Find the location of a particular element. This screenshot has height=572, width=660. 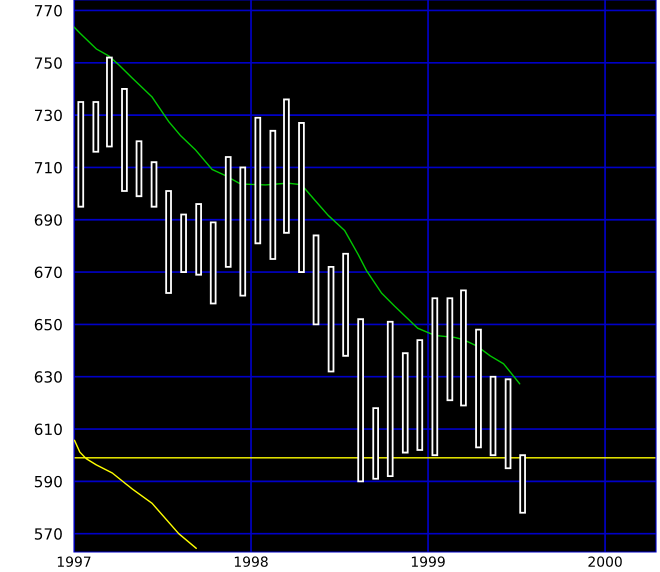

y-tick-label: 670 is located at coordinates (48, 272).